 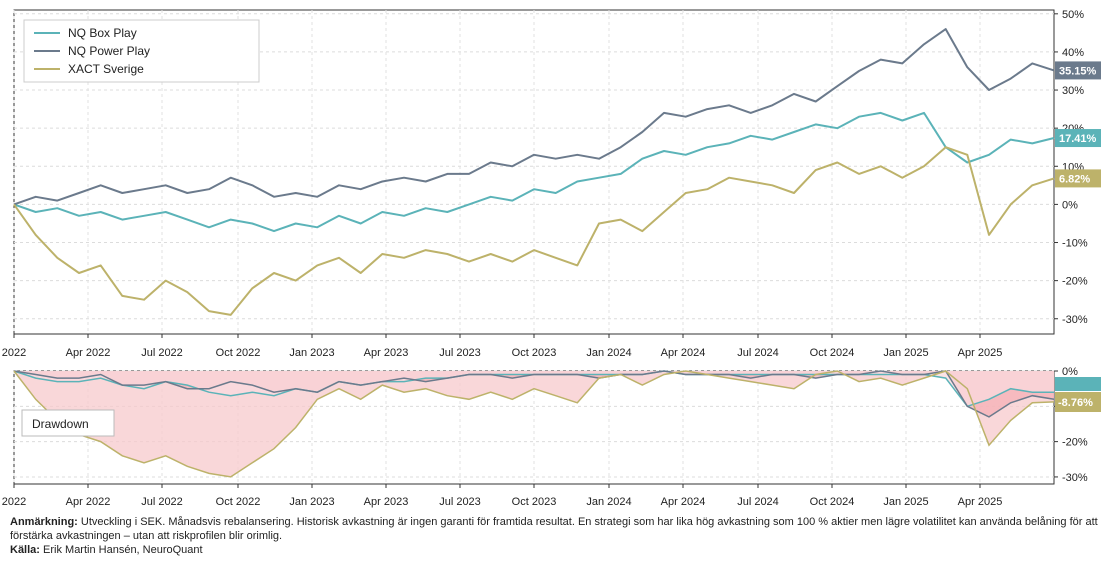 What do you see at coordinates (386, 502) in the screenshot?
I see `dd-x-tick-label: Apr 2023` at bounding box center [386, 502].